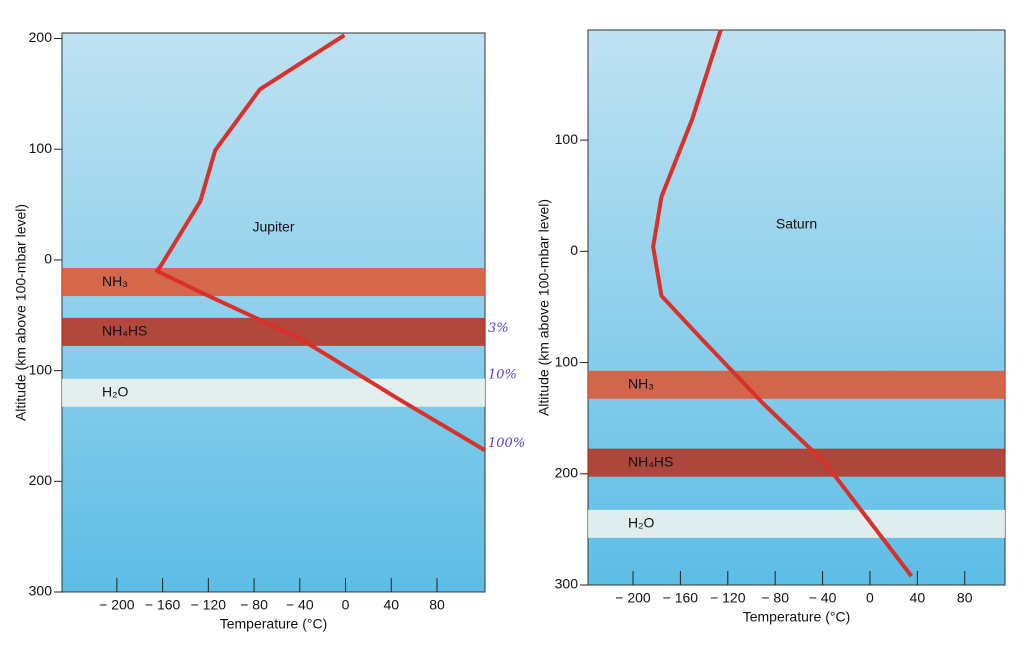 The width and height of the screenshot is (1029, 651). What do you see at coordinates (502, 375) in the screenshot?
I see `handwritten-note: 10%` at bounding box center [502, 375].